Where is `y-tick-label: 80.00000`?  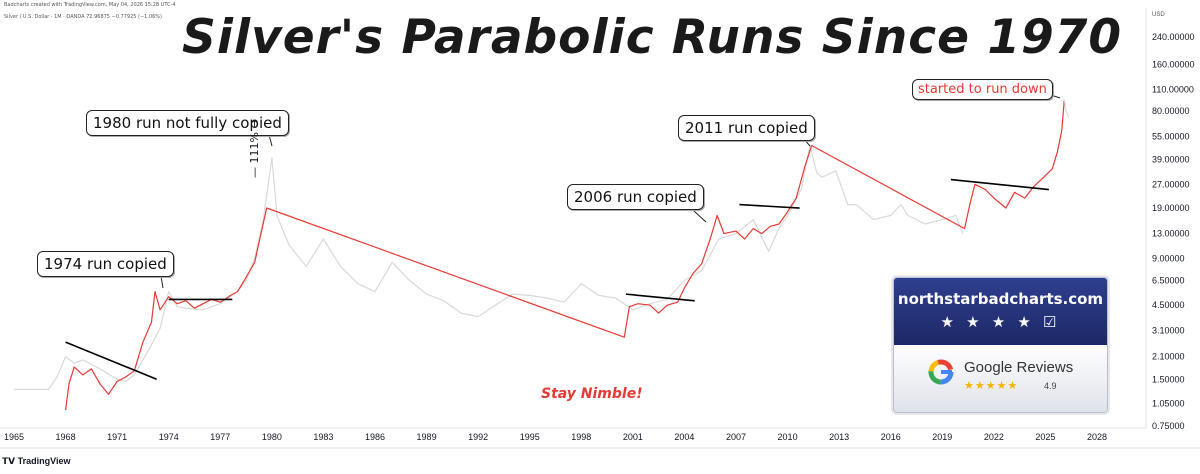 y-tick-label: 80.00000 is located at coordinates (1171, 111).